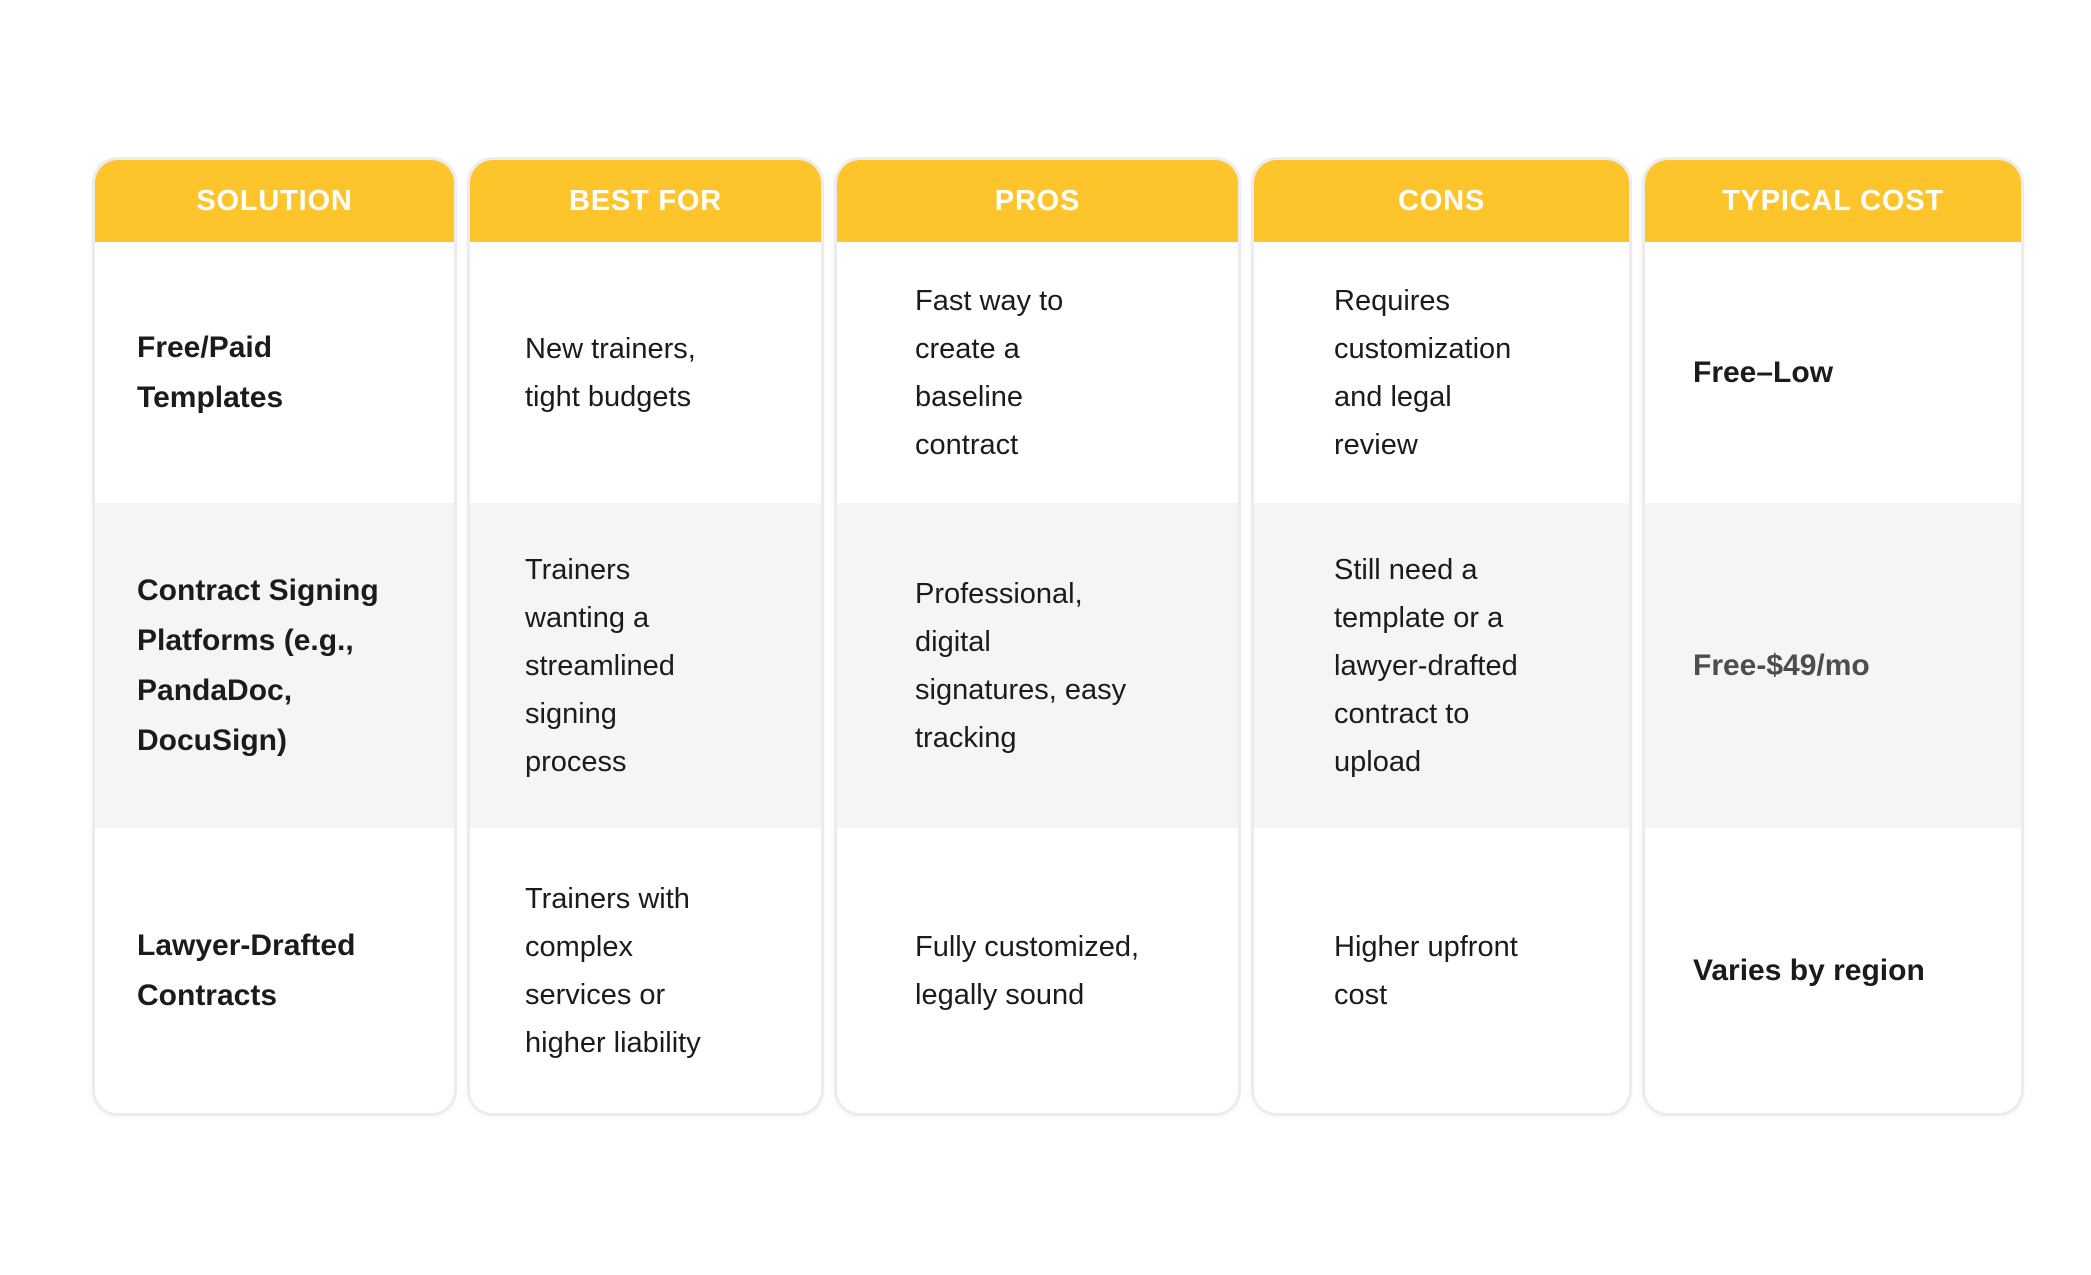 The width and height of the screenshot is (2091, 1275). I want to click on header-typical-cost-label: TYPICAL COST, so click(1833, 200).